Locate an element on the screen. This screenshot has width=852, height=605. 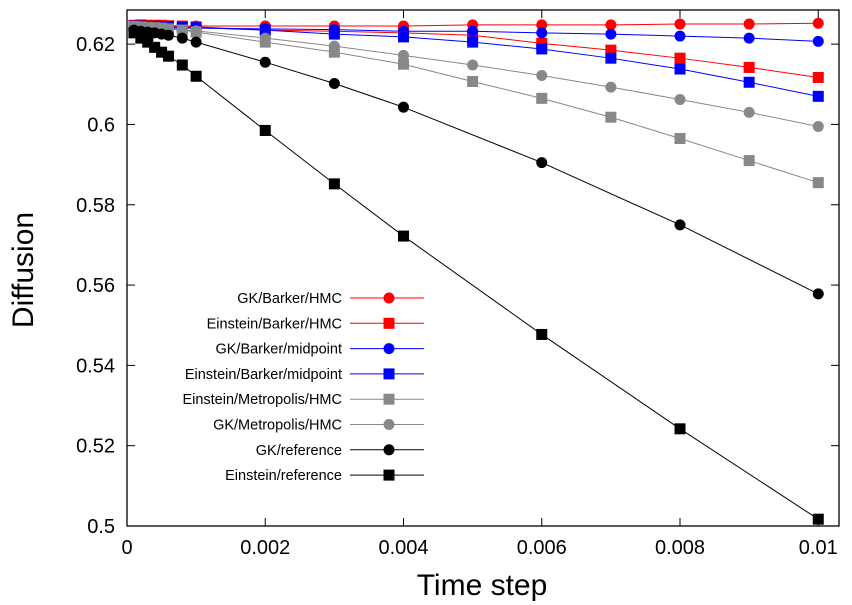
legend-entry: GK/Metropolis/HMC is located at coordinates (318, 426).